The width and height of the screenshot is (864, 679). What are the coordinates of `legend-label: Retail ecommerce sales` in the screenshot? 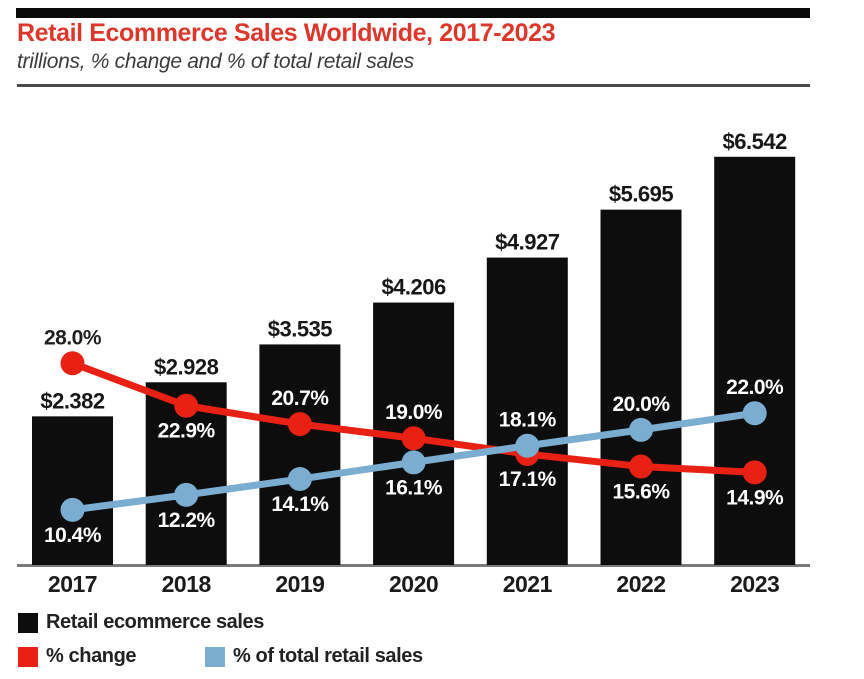 It's located at (155, 622).